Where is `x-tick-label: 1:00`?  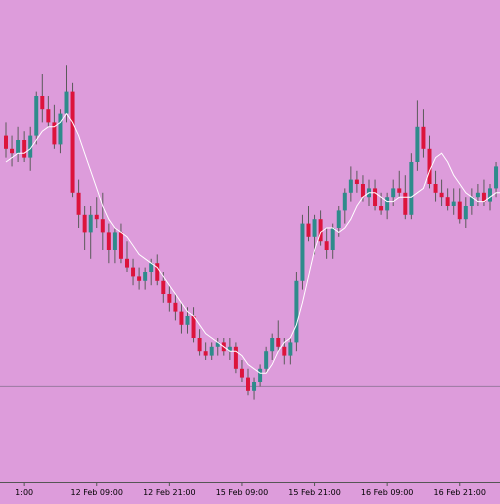 x-tick-label: 1:00 is located at coordinates (24, 492).